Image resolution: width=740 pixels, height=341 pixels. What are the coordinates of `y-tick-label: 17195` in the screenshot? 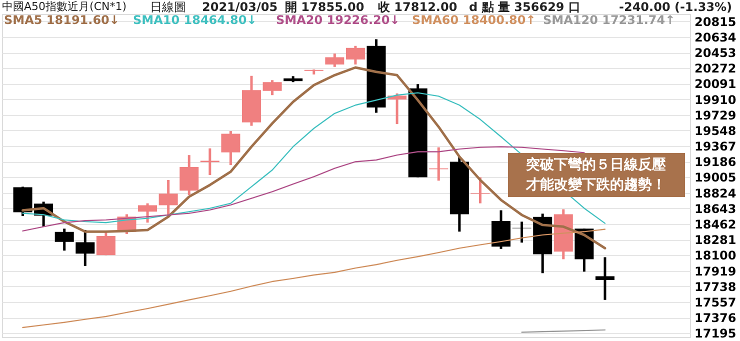 It's located at (715, 333).